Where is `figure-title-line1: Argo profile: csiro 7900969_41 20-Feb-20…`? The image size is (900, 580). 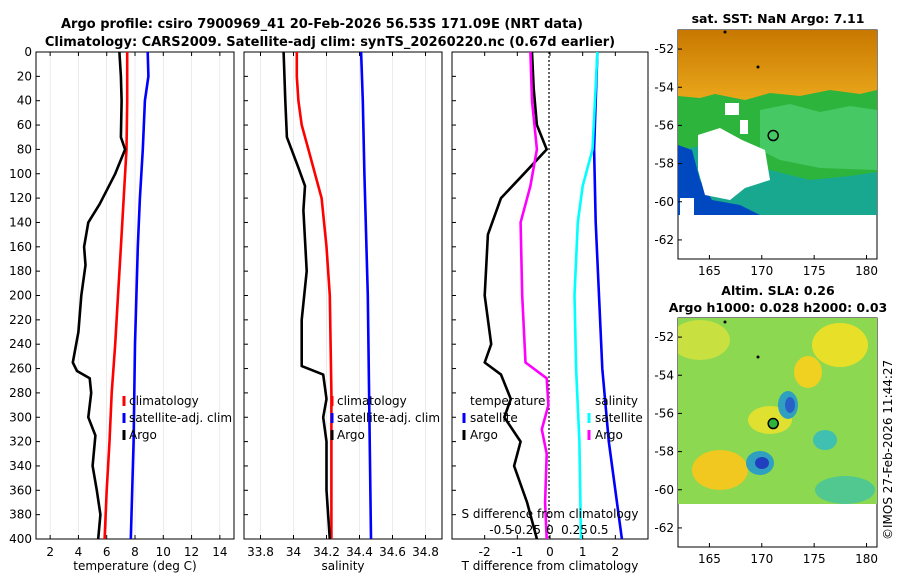 figure-title-line1: Argo profile: csiro 7900969_41 20-Feb-20… is located at coordinates (322, 24).